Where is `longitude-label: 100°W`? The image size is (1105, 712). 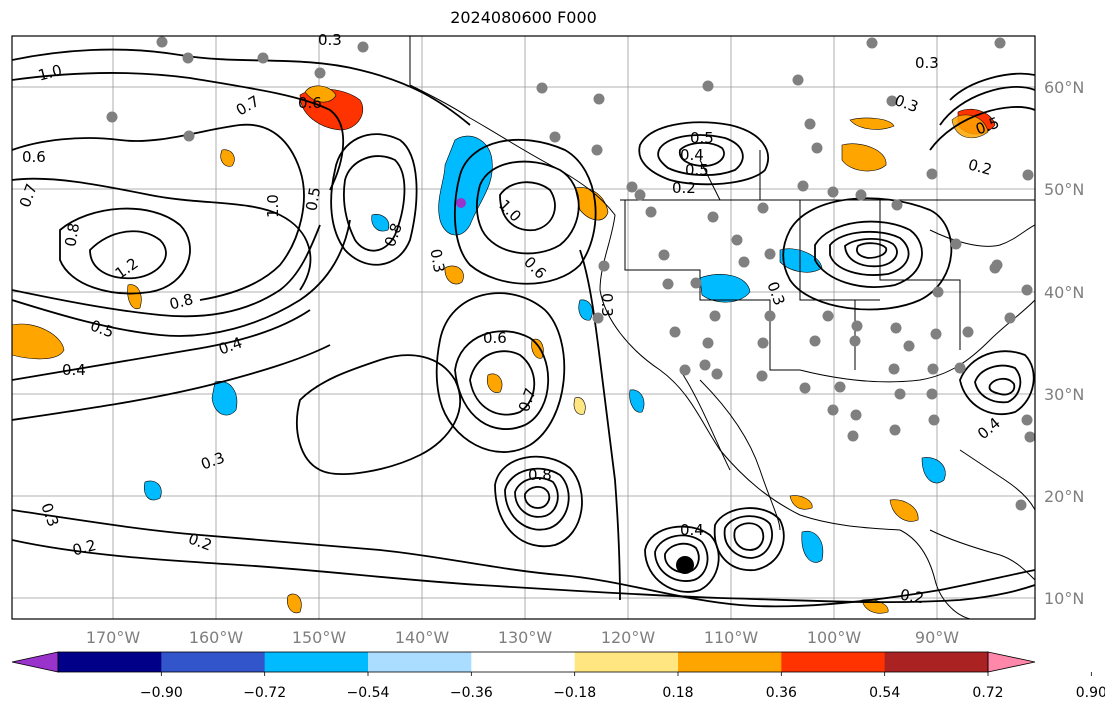
longitude-label: 100°W is located at coordinates (834, 637).